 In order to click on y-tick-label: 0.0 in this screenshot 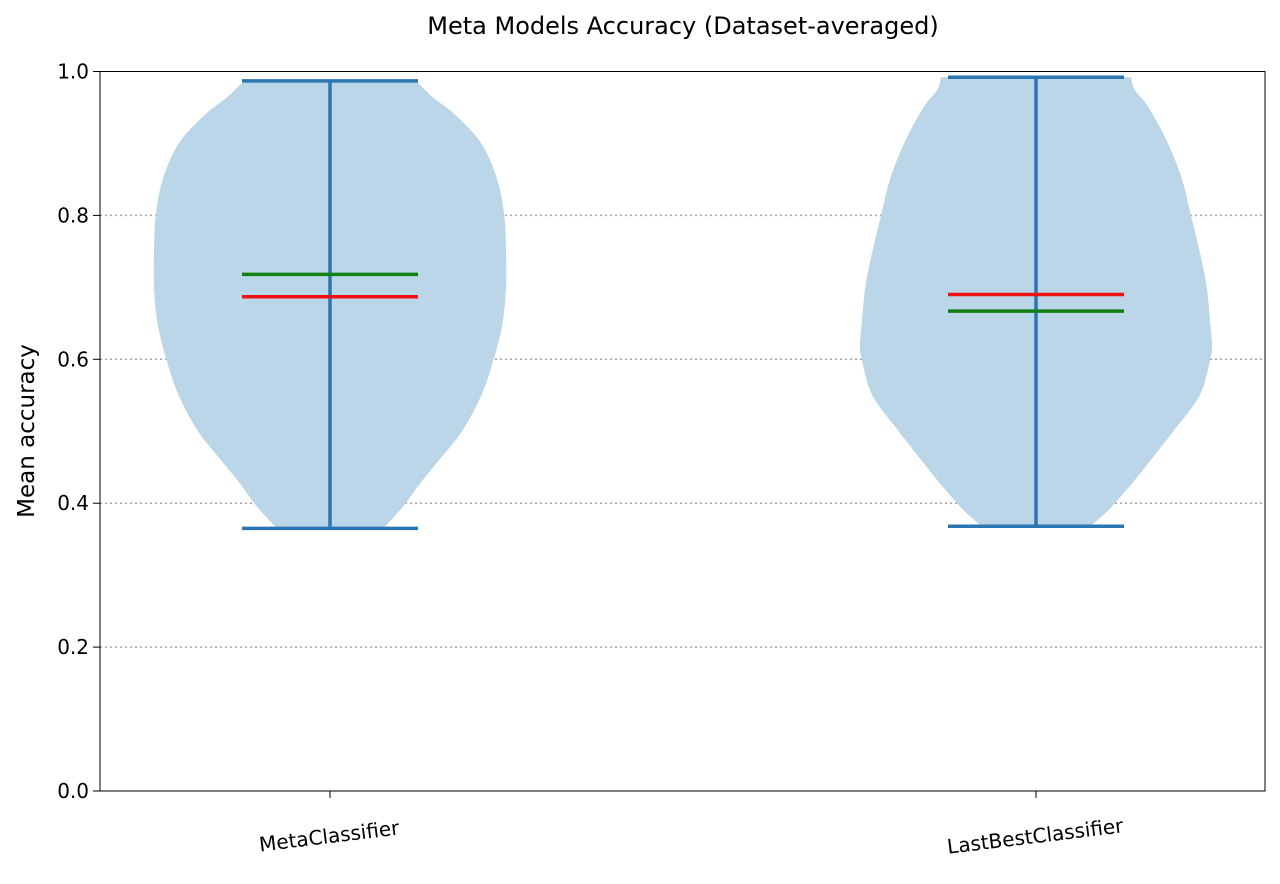, I will do `click(73, 791)`.